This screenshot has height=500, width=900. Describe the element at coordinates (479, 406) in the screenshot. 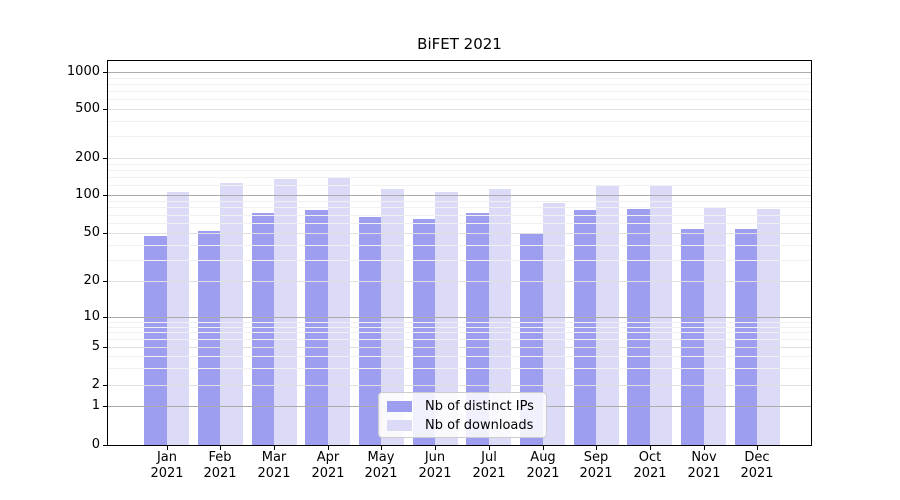

I see `legend-label-distinct-ips: Nb of distinct IPs` at that location.